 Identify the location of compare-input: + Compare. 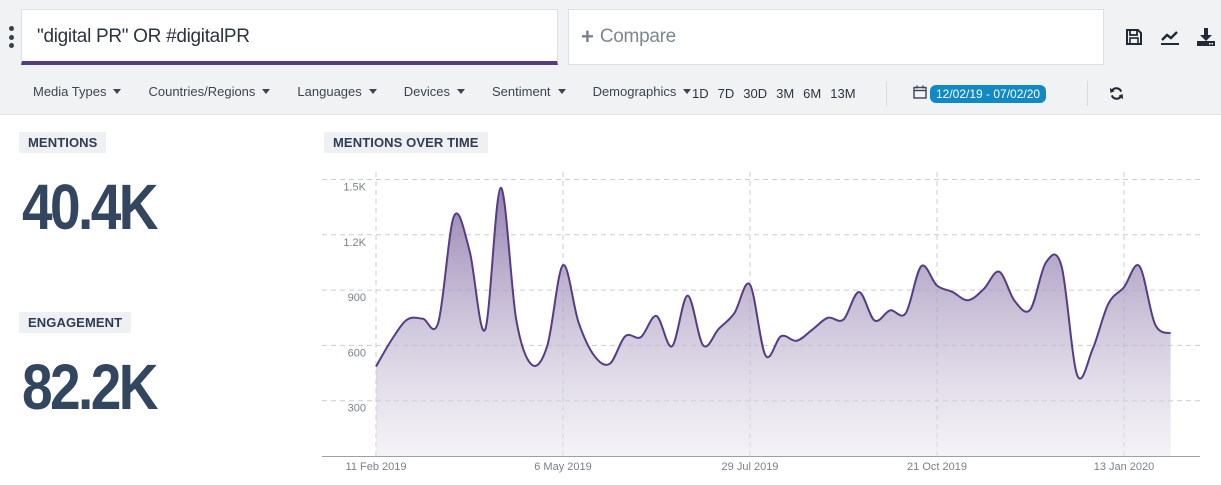
(836, 37).